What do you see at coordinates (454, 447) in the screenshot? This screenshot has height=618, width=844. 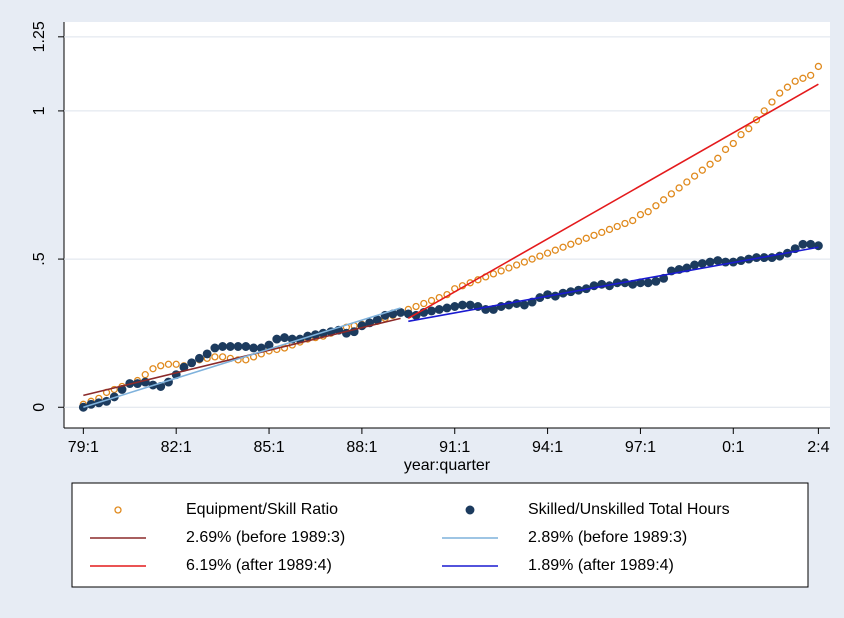 I see `x-tick-label: 91:1` at bounding box center [454, 447].